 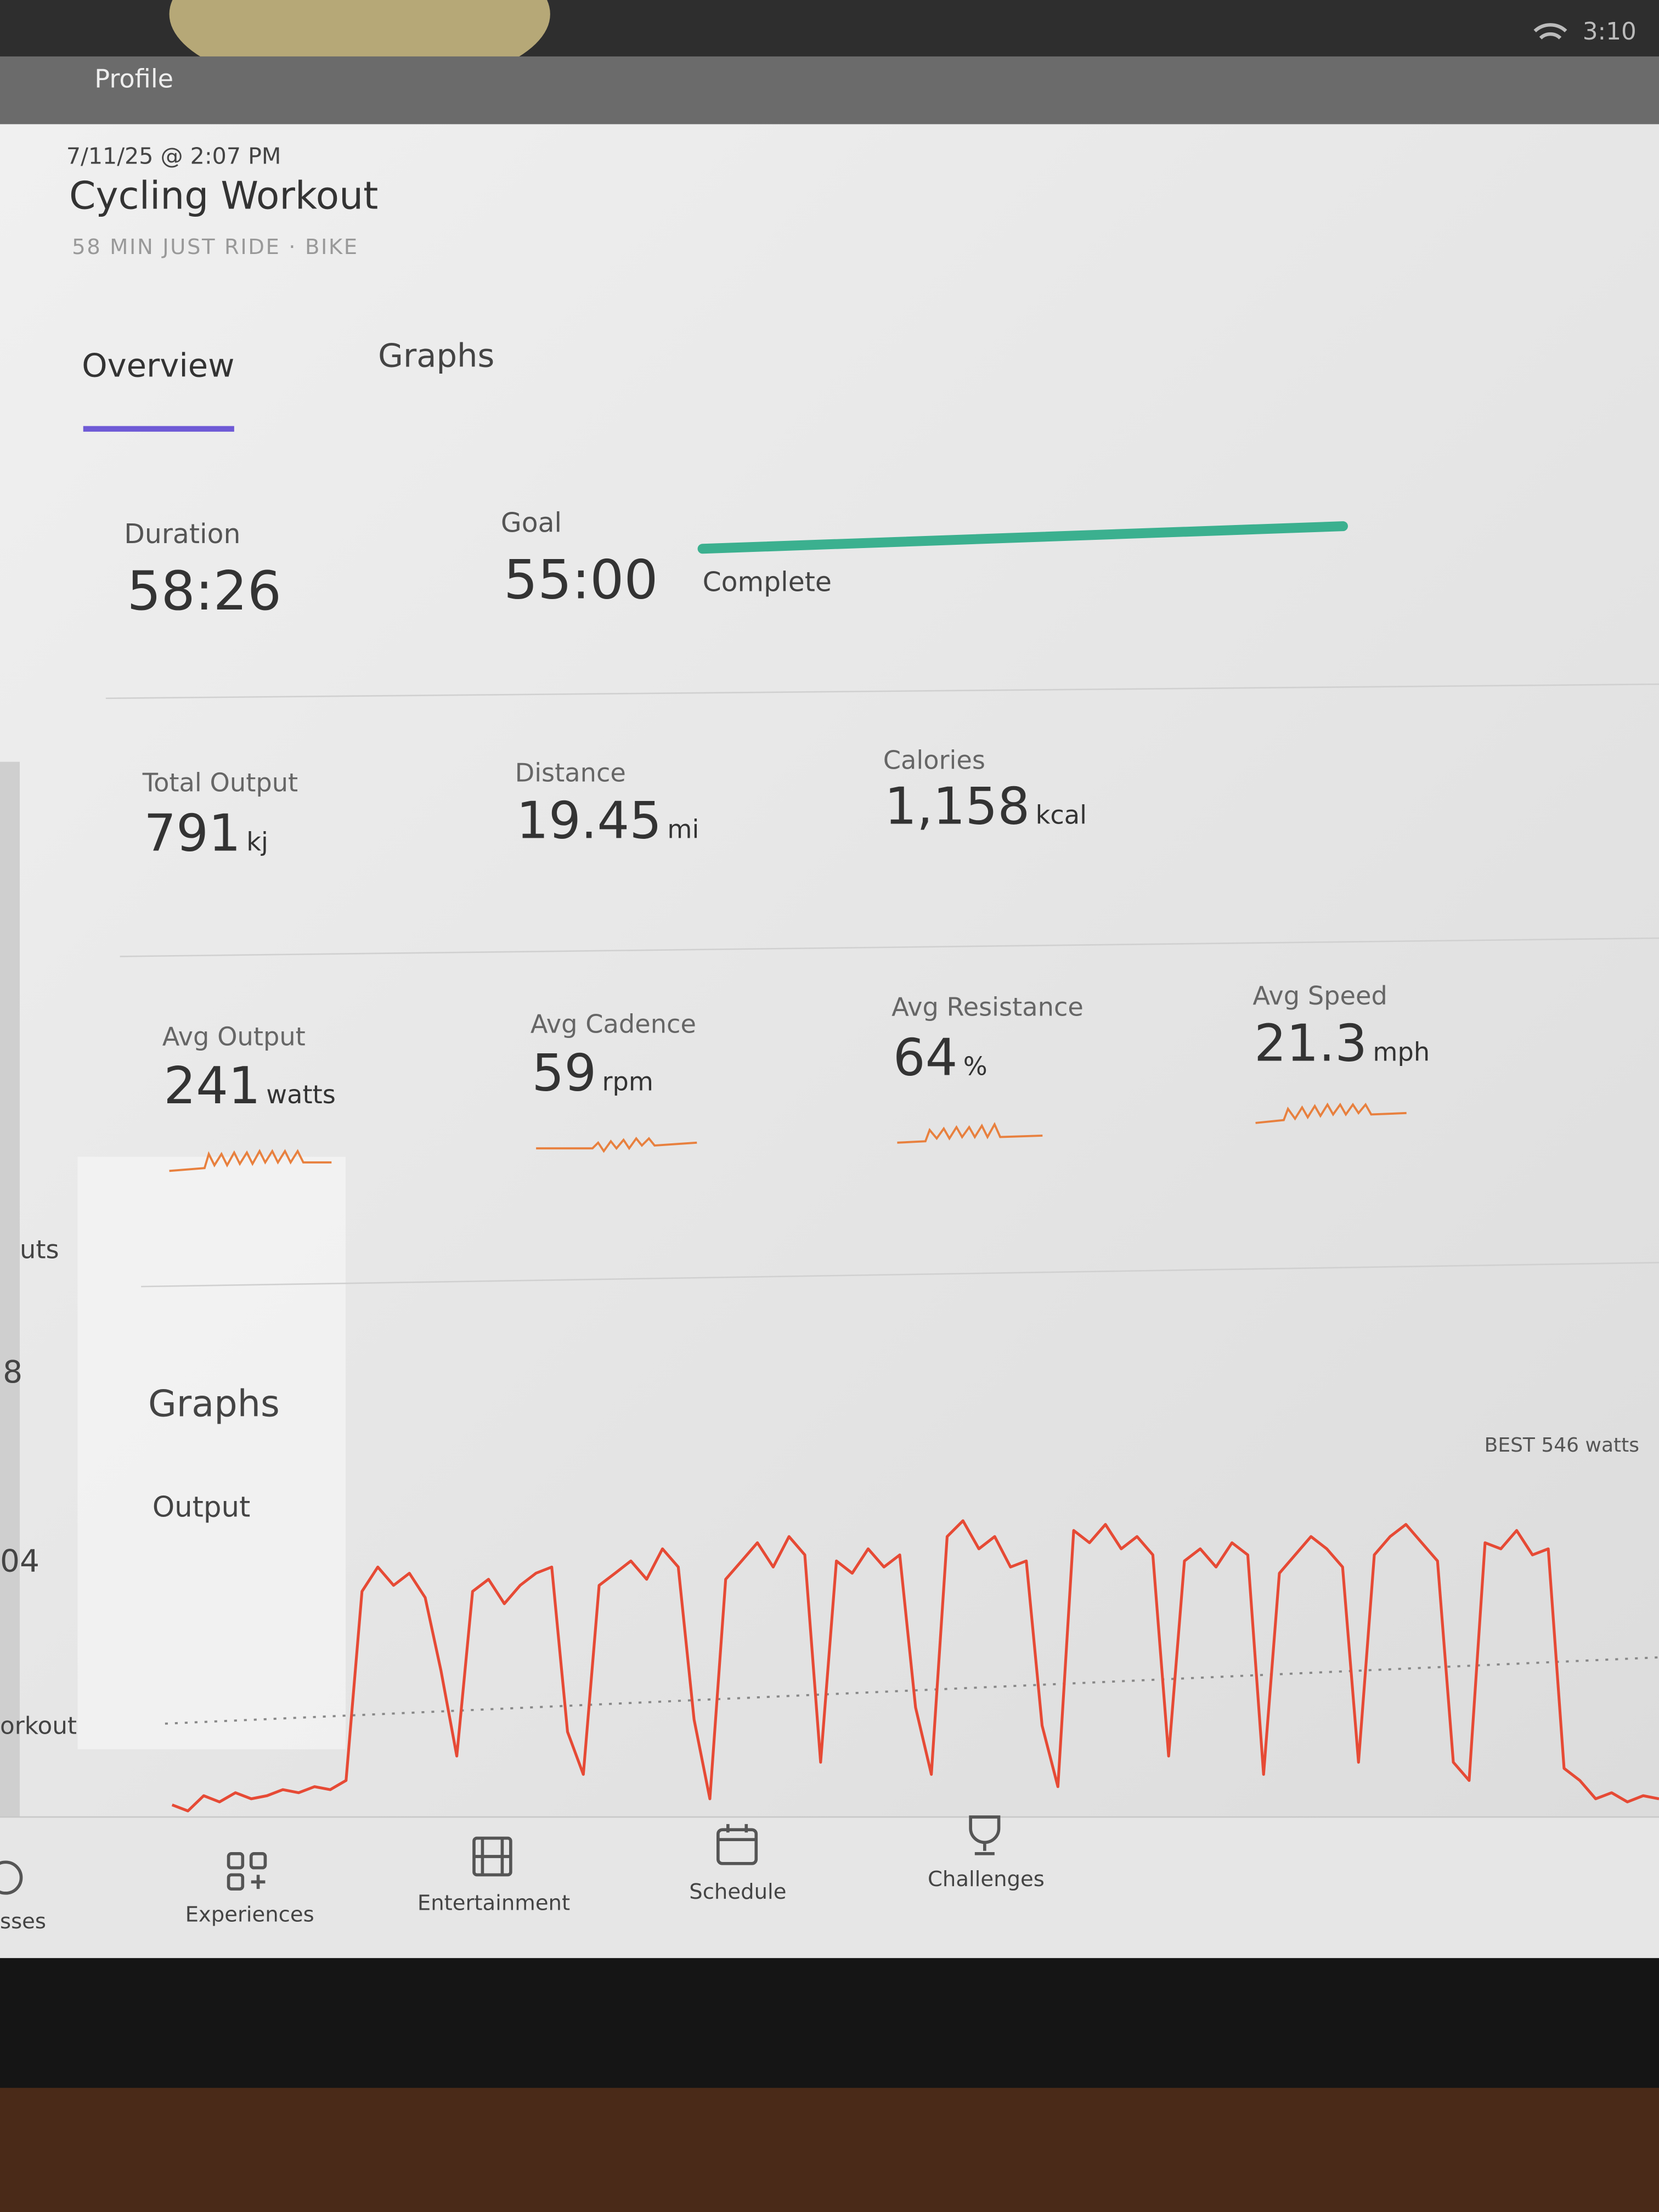 I want to click on metric-label: Avg Speed, so click(x=1319, y=996).